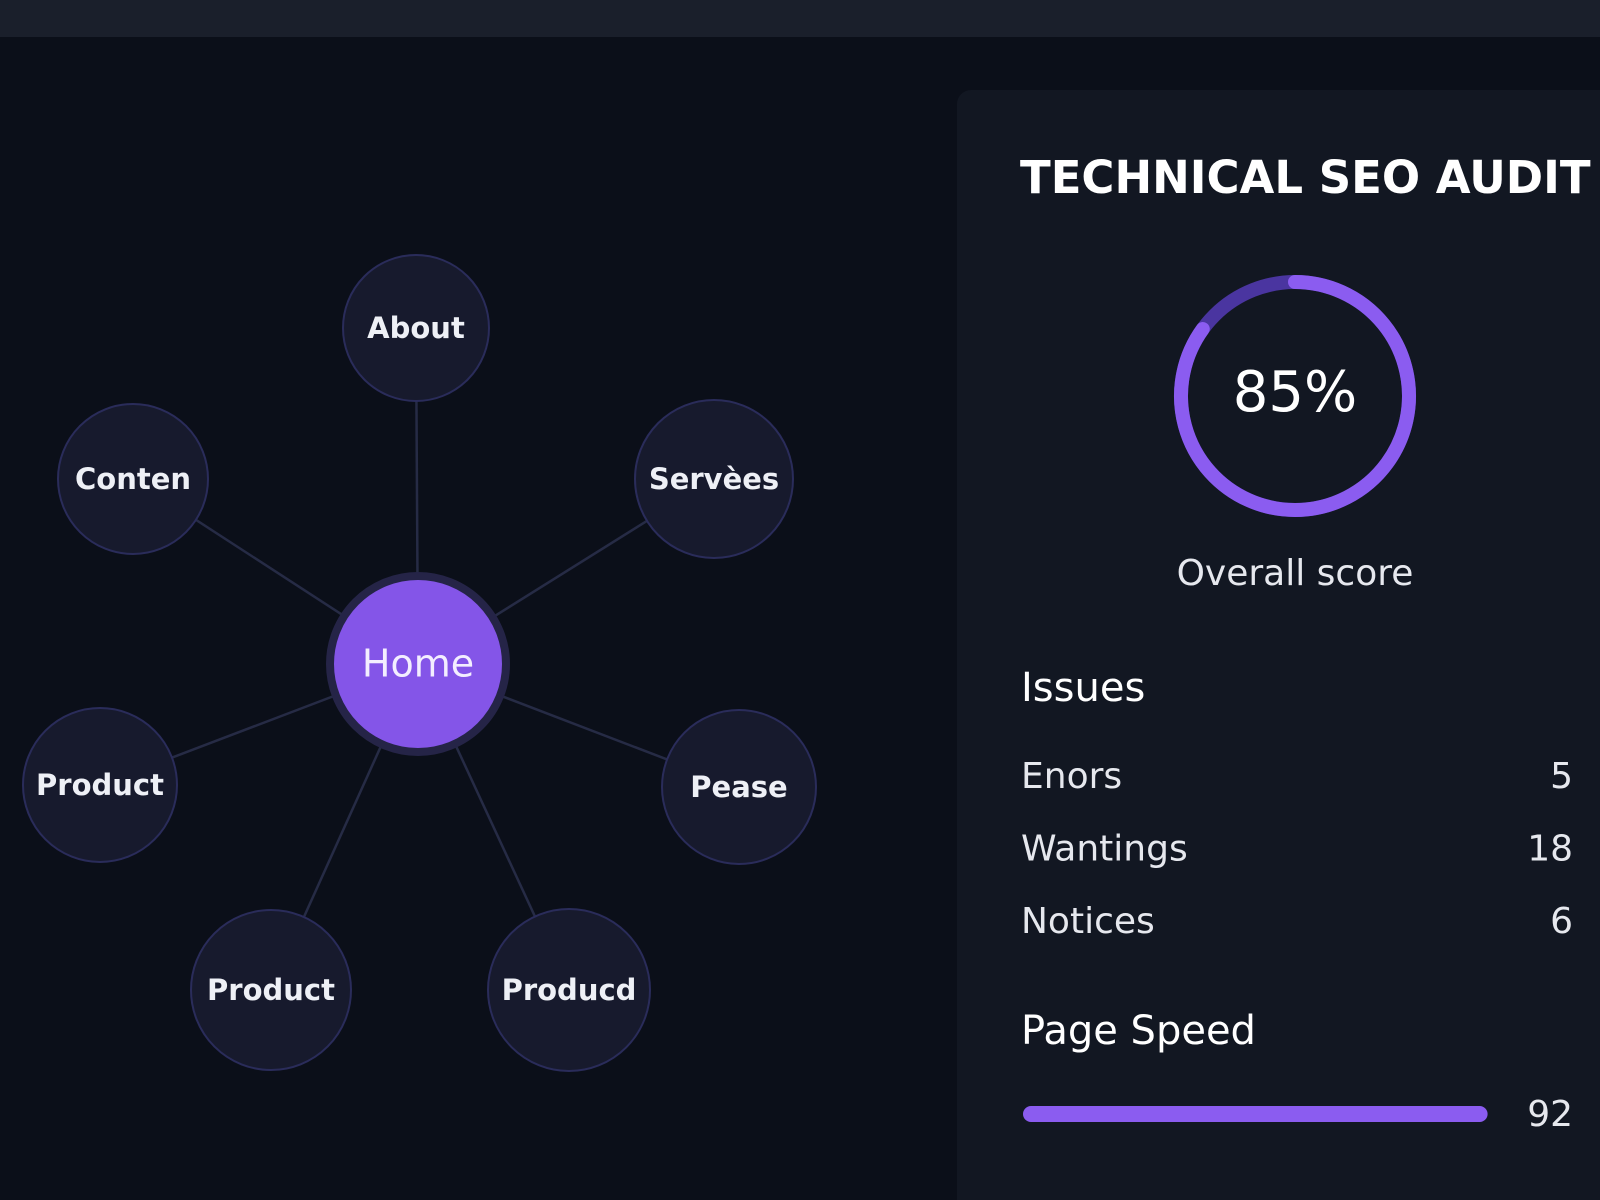 This screenshot has height=1200, width=1600. Describe the element at coordinates (1305, 177) in the screenshot. I see `panel-title: TECHNICAL SEO AUDIT` at that location.